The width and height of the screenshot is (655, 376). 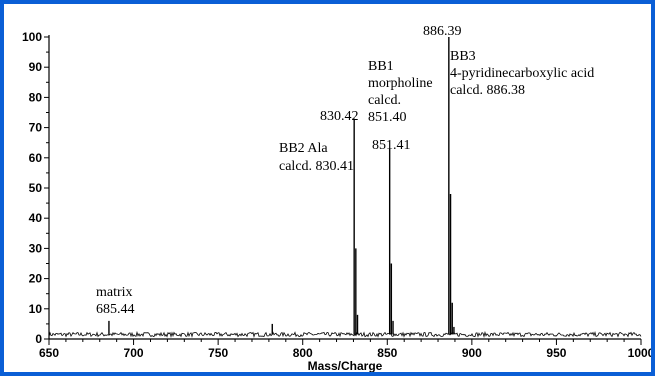 I want to click on y-tick-label: 60, so click(x=36, y=158).